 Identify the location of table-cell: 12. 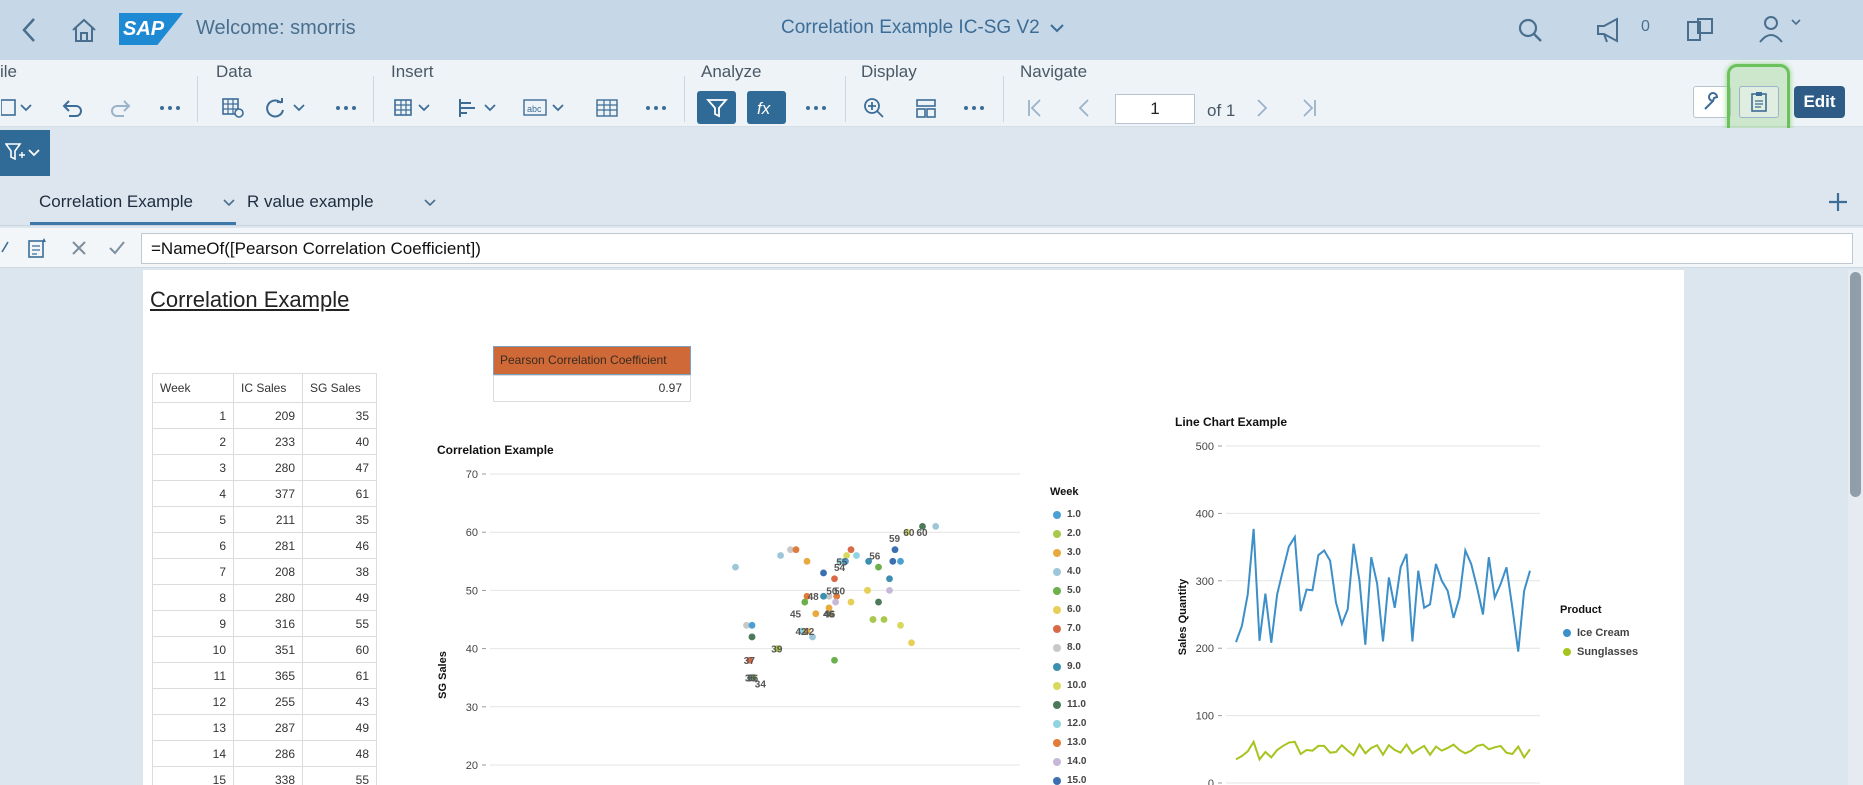
(193, 701).